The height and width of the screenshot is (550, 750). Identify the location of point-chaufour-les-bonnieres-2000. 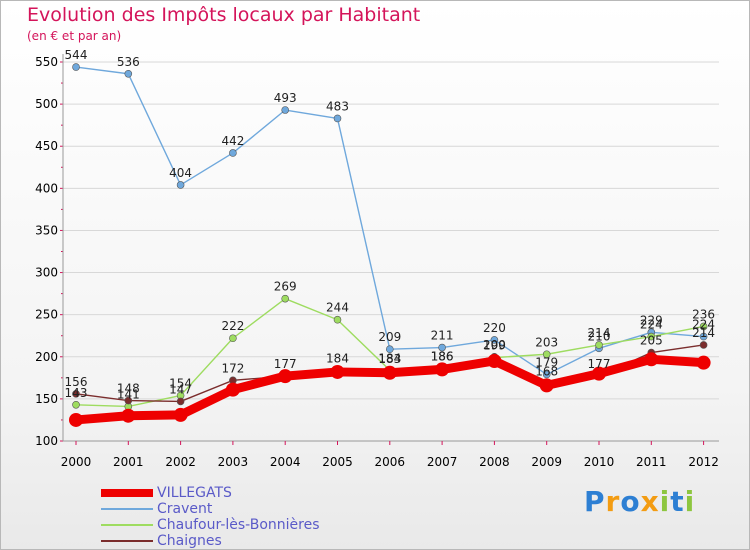
(76, 404).